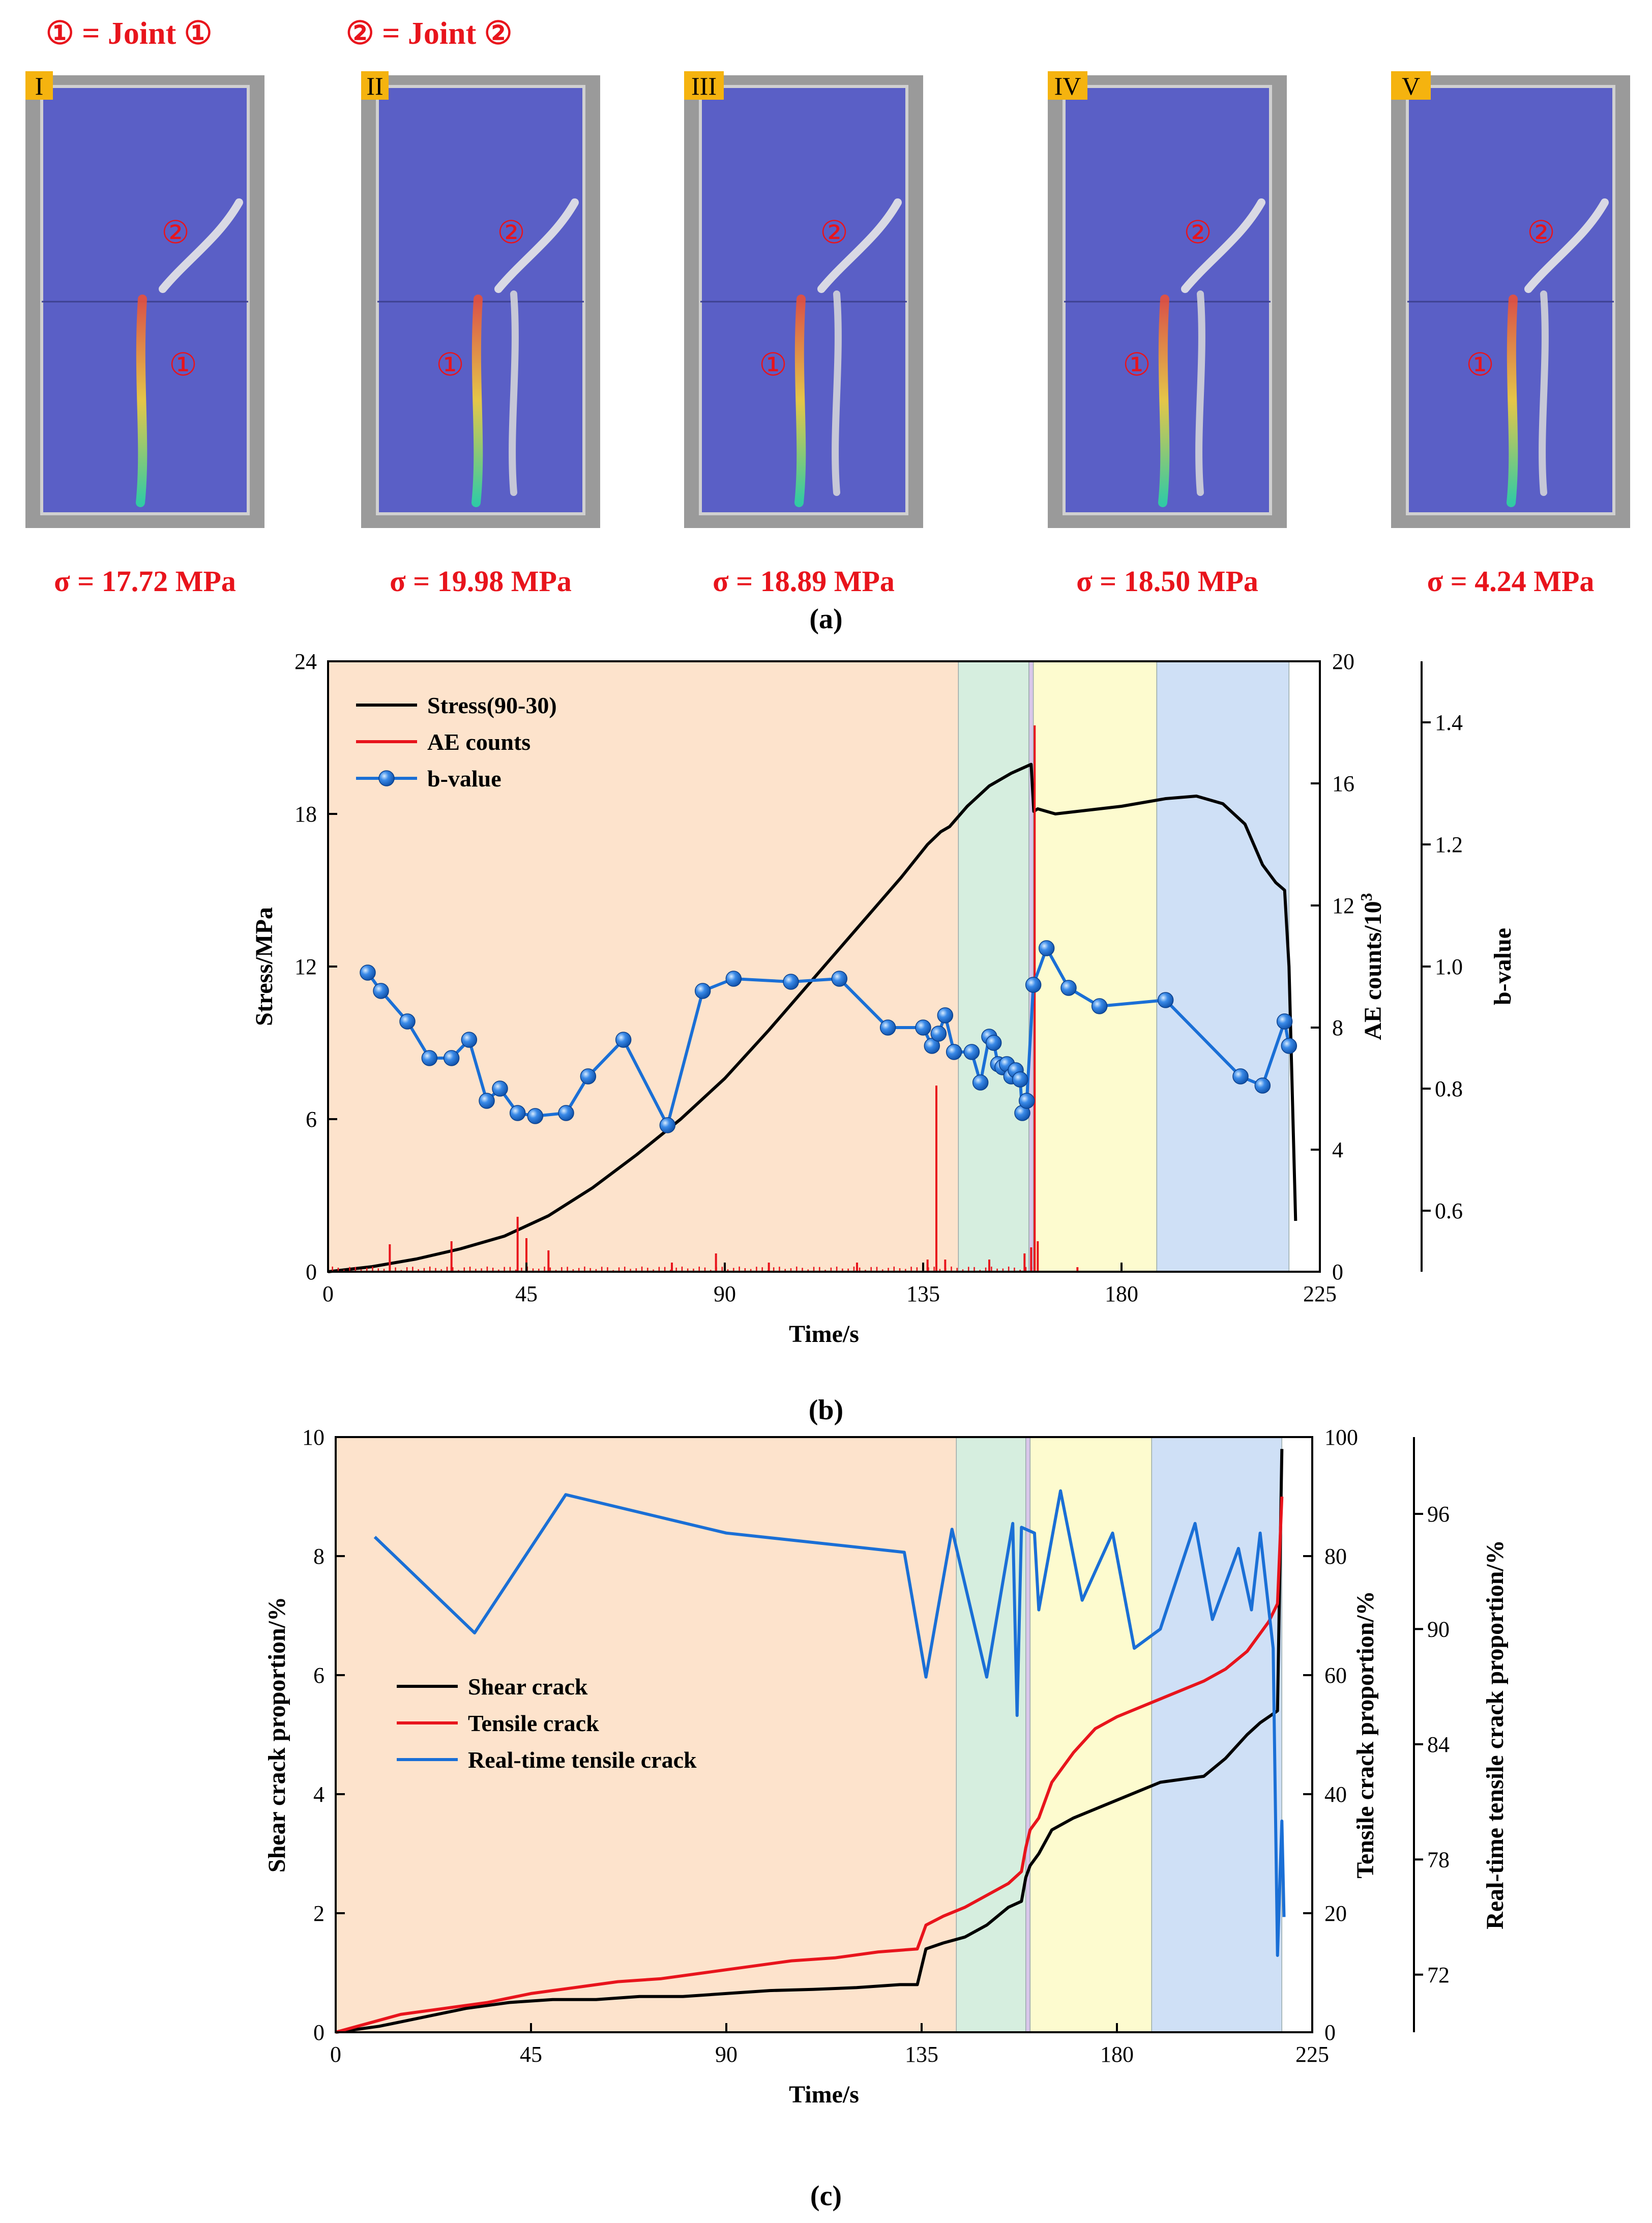 This screenshot has width=1652, height=2223. Describe the element at coordinates (1335, 1675) in the screenshot. I see `y-right1-tick-label: 60` at that location.